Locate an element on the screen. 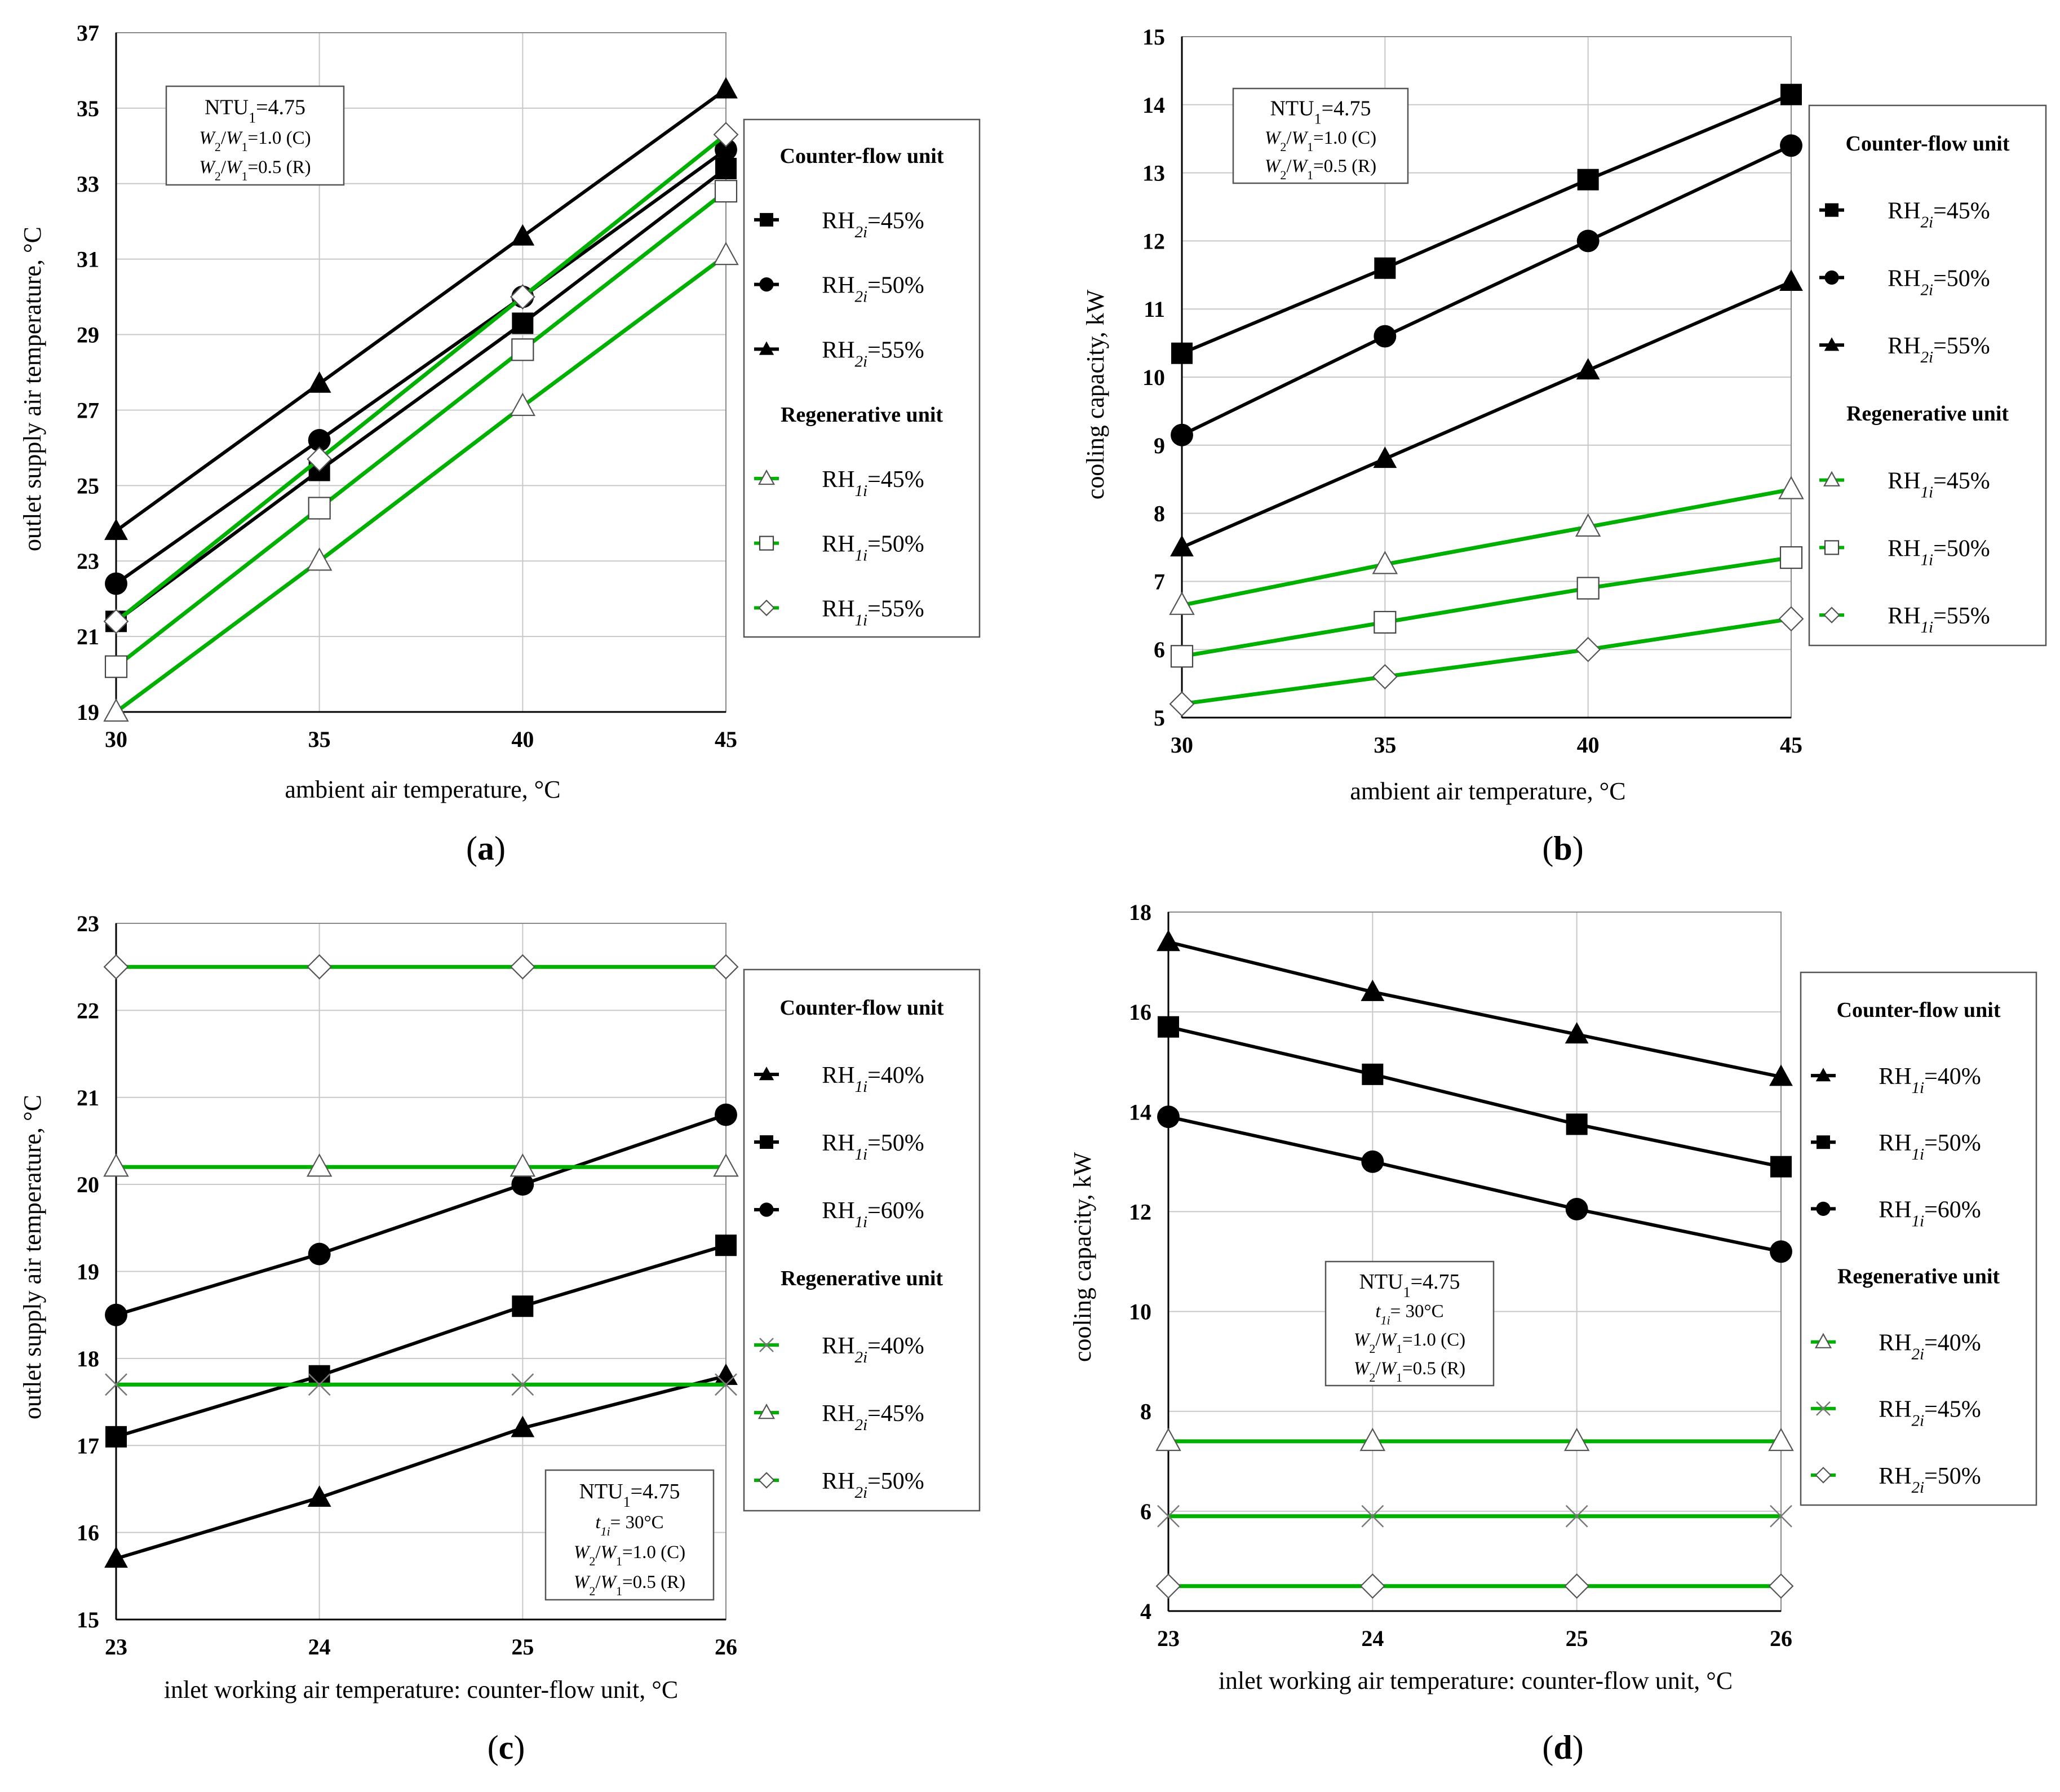 The image size is (2060, 1792). y-tick-label: 19 is located at coordinates (88, 712).